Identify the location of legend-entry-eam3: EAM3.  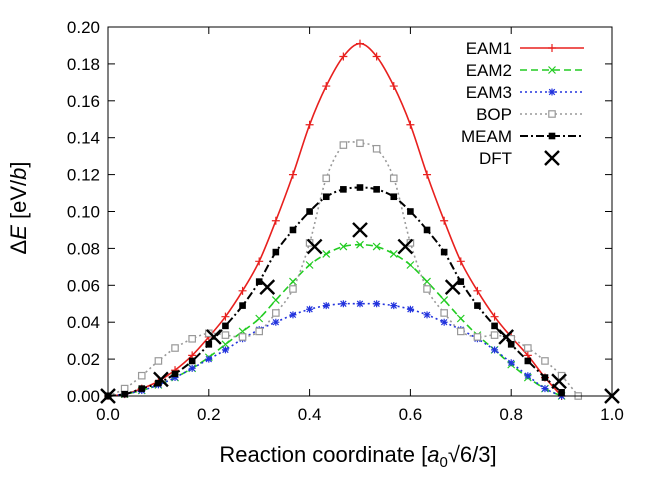
(525, 92).